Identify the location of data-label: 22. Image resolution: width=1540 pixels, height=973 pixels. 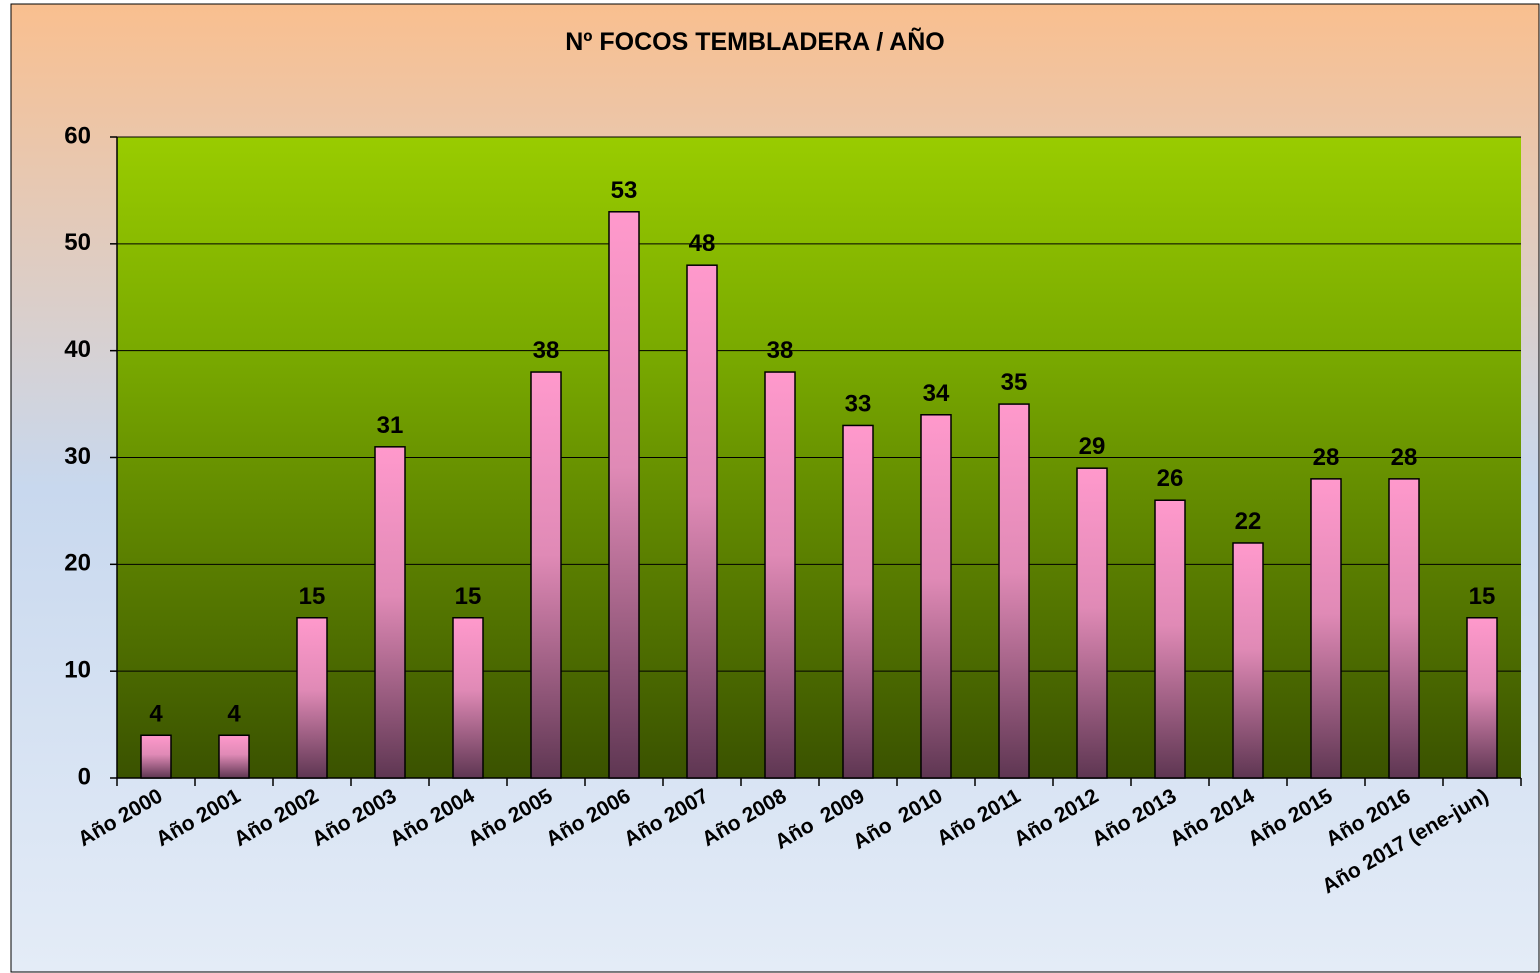
(1248, 521).